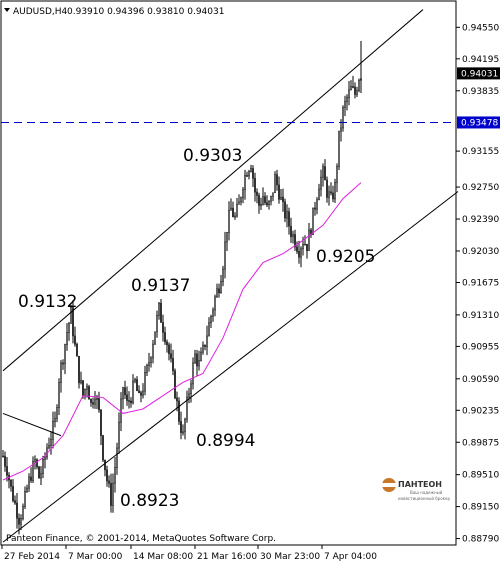  I want to click on time-axis-label: 7 Apr 04:00, so click(350, 557).